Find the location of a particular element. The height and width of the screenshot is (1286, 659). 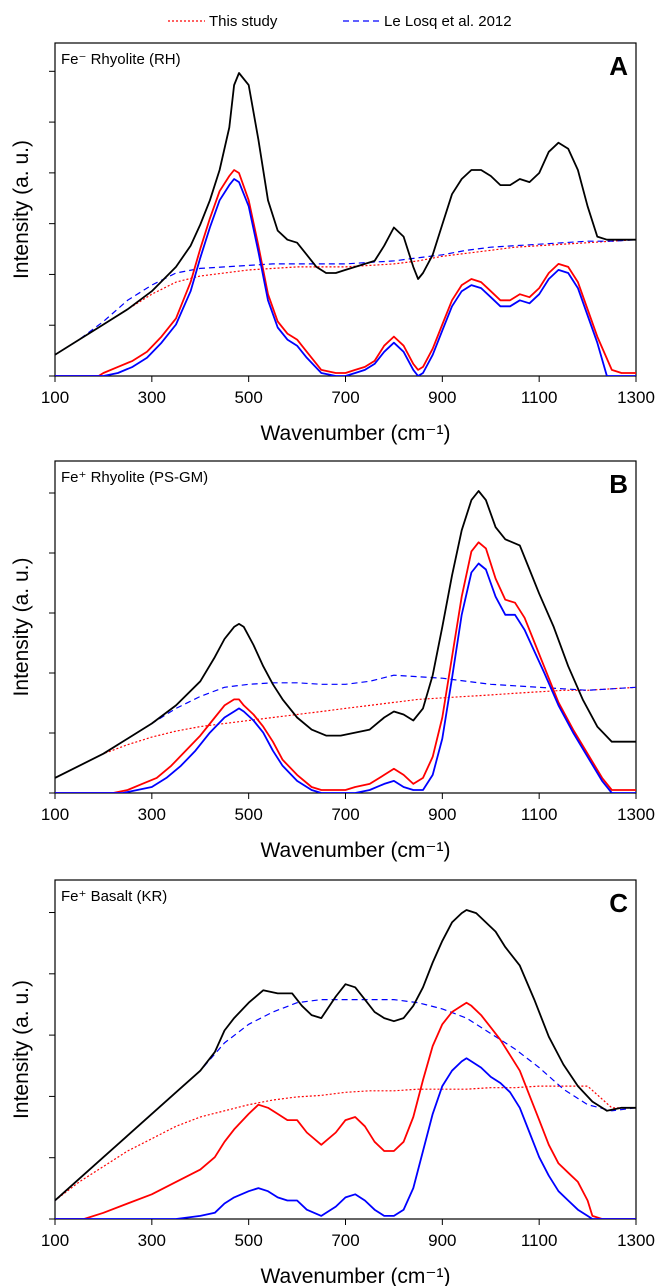

panel-letter: B is located at coordinates (618, 484).